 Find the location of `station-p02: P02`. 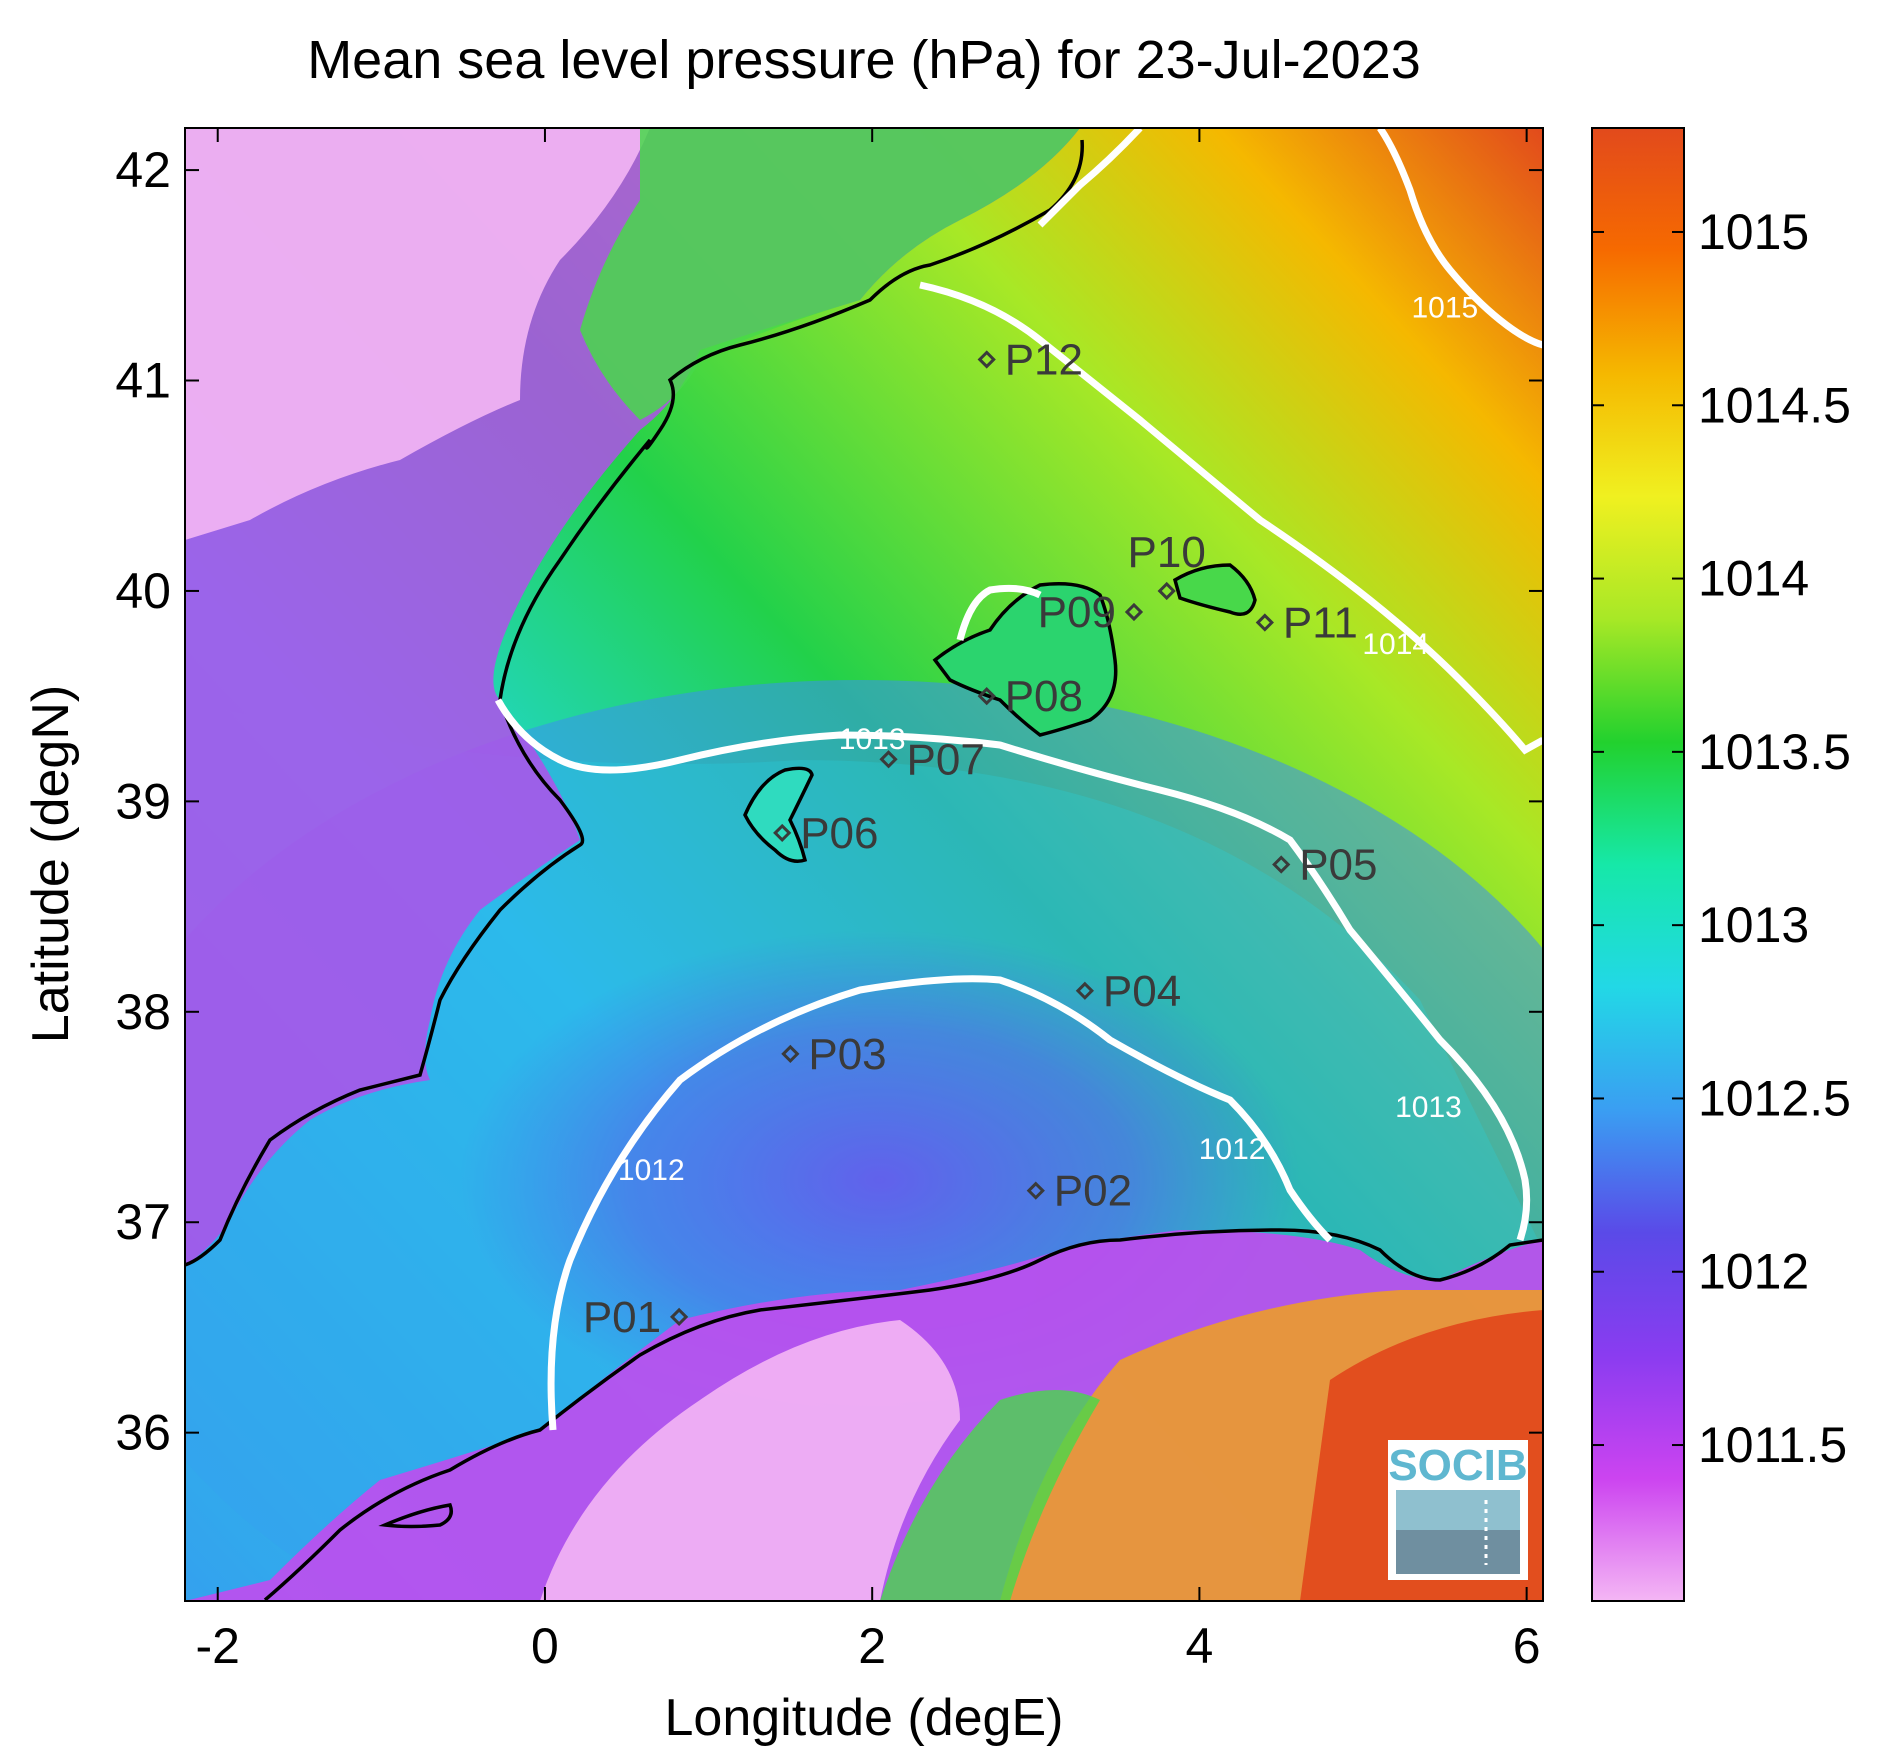

station-p02: P02 is located at coordinates (1079, 1191).